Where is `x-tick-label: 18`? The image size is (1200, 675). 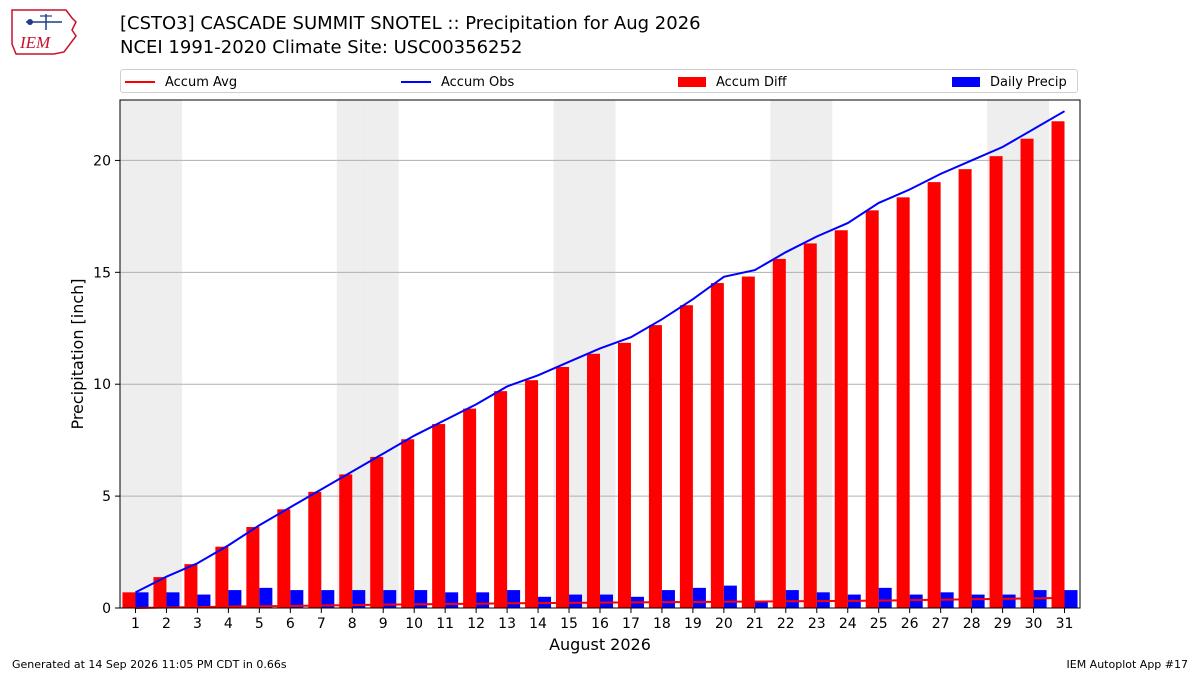 x-tick-label: 18 is located at coordinates (662, 624).